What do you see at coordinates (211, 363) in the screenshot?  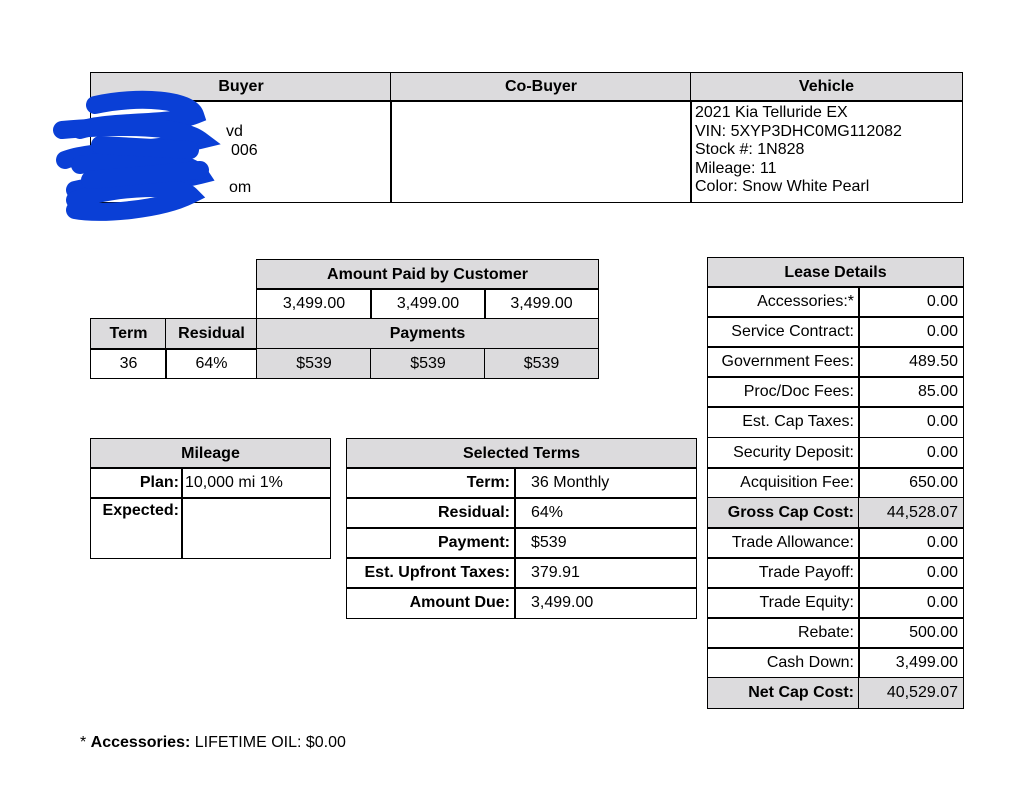 I see `residual-value: 64%` at bounding box center [211, 363].